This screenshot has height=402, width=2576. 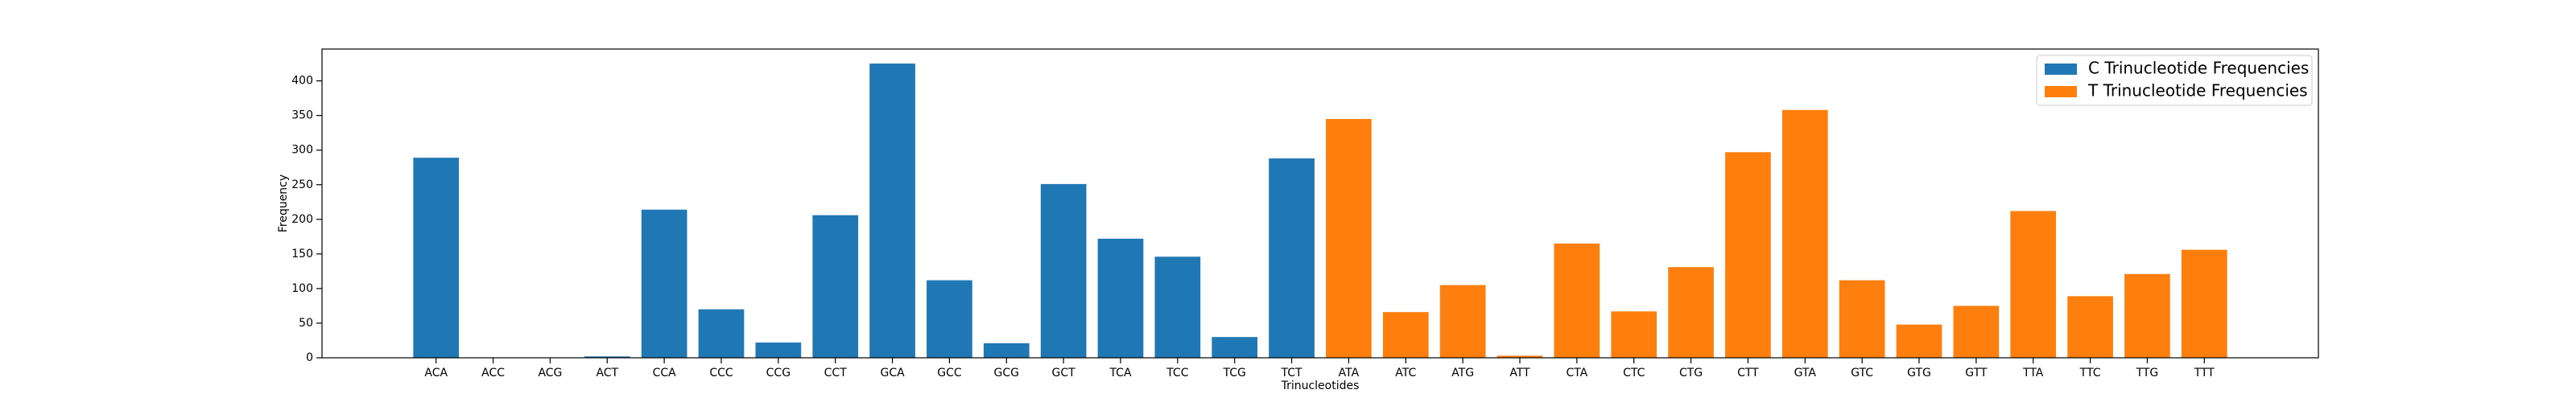 I want to click on y-tick-label: 350, so click(x=302, y=115).